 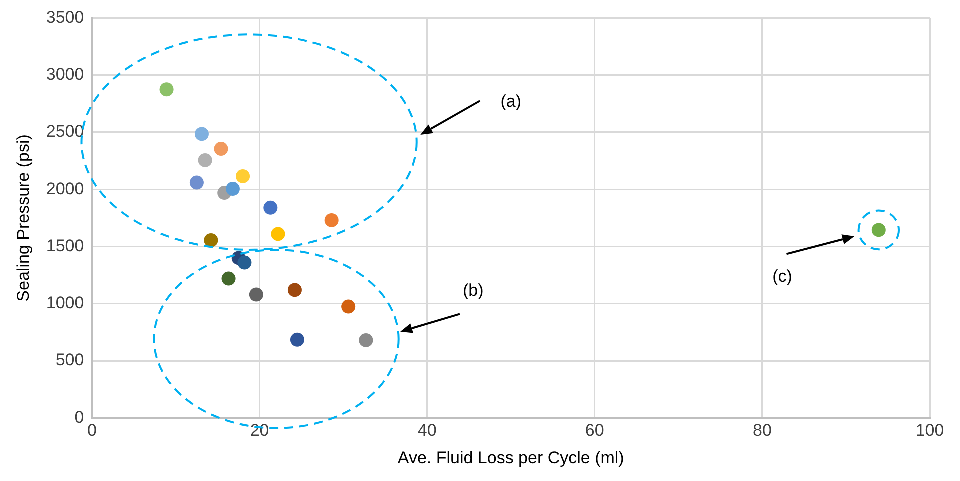 I want to click on y-tick-label: 500, so click(x=70, y=360).